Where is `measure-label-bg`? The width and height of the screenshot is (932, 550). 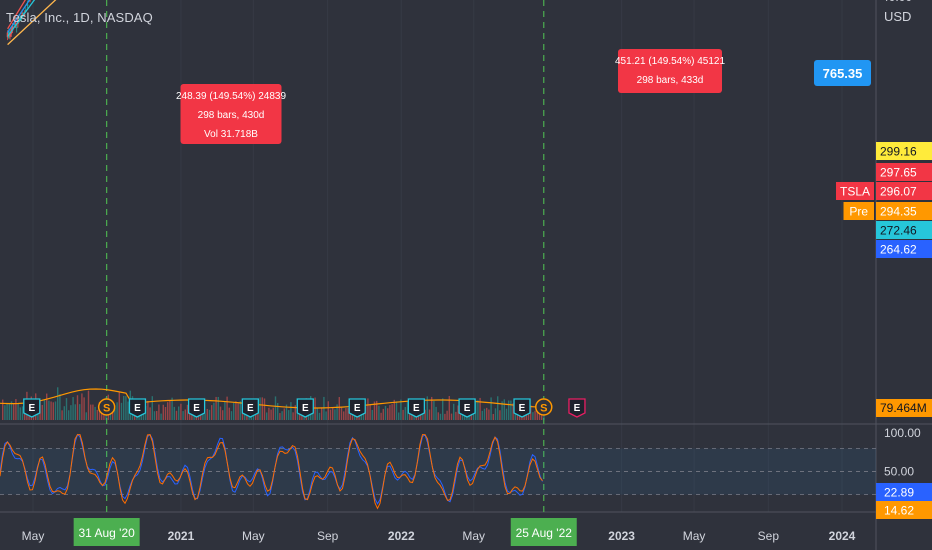 measure-label-bg is located at coordinates (231, 114).